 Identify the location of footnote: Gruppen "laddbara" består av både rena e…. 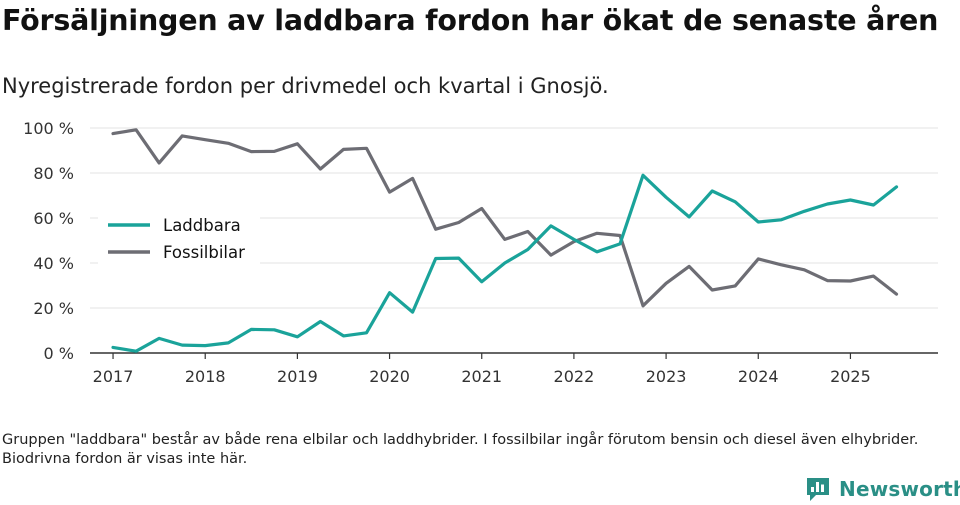
(460, 449).